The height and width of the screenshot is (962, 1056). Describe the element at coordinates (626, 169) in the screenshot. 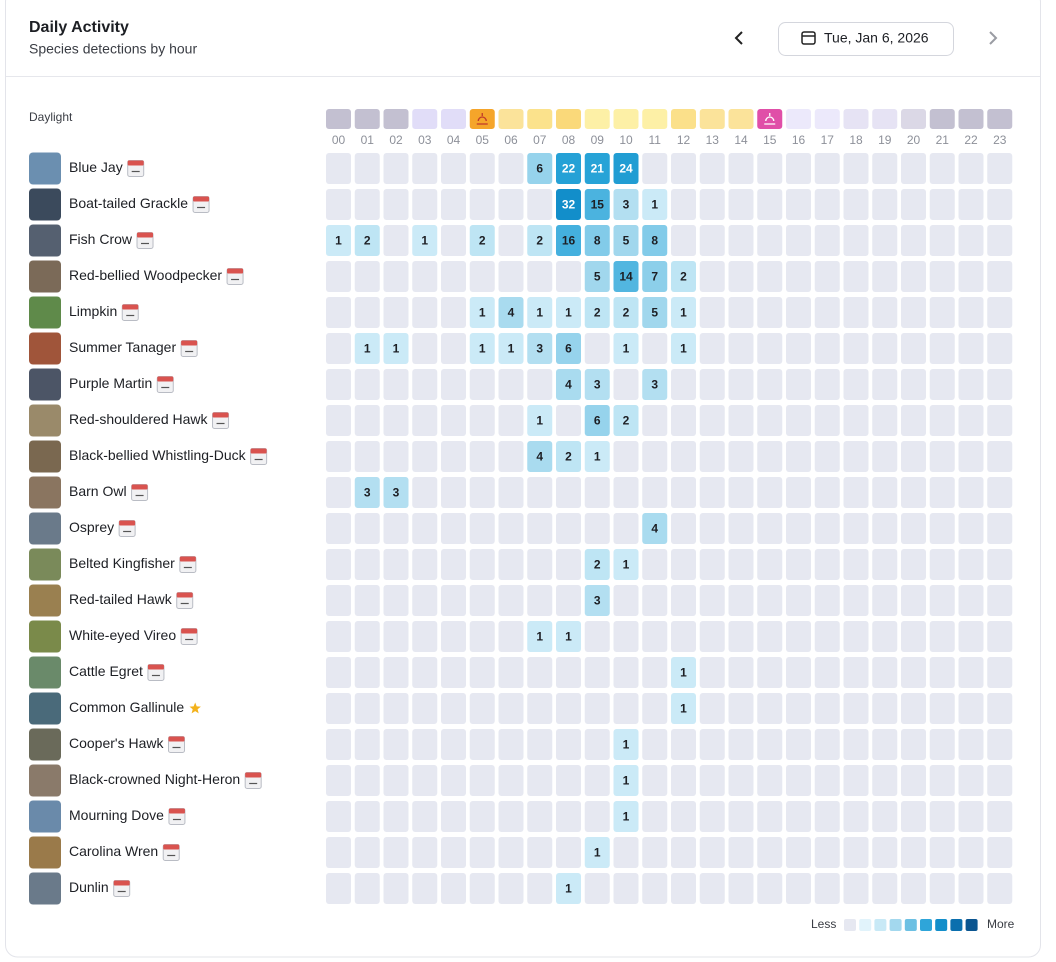

I see `count-label: 24` at that location.